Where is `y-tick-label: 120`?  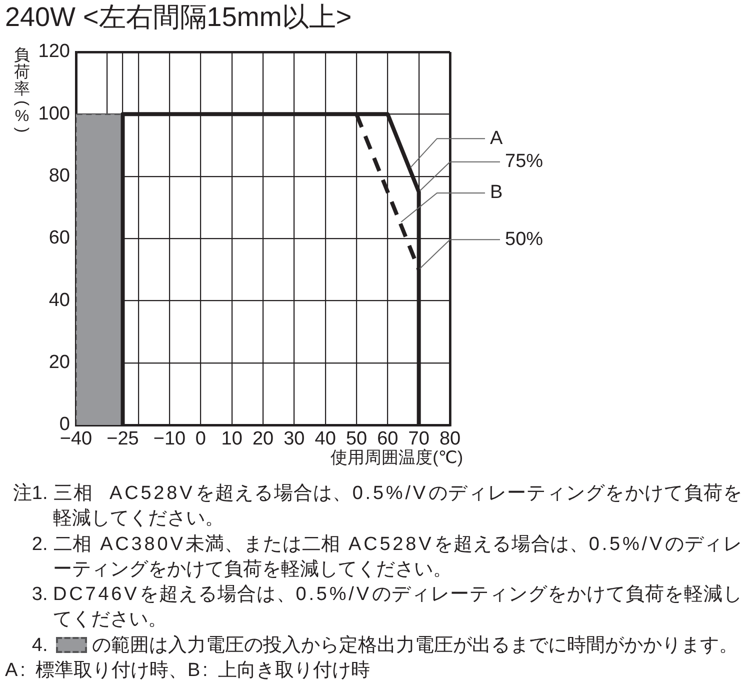 y-tick-label: 120 is located at coordinates (54, 51).